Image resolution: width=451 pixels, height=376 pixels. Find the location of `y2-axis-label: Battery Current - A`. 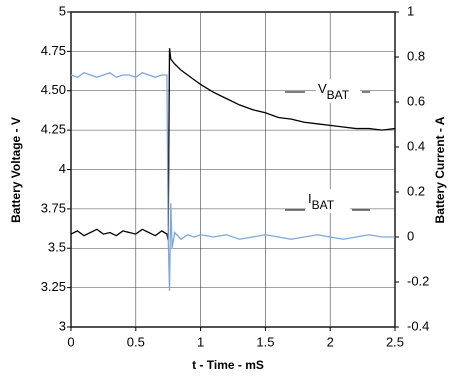

y2-axis-label: Battery Current - A is located at coordinates (440, 169).